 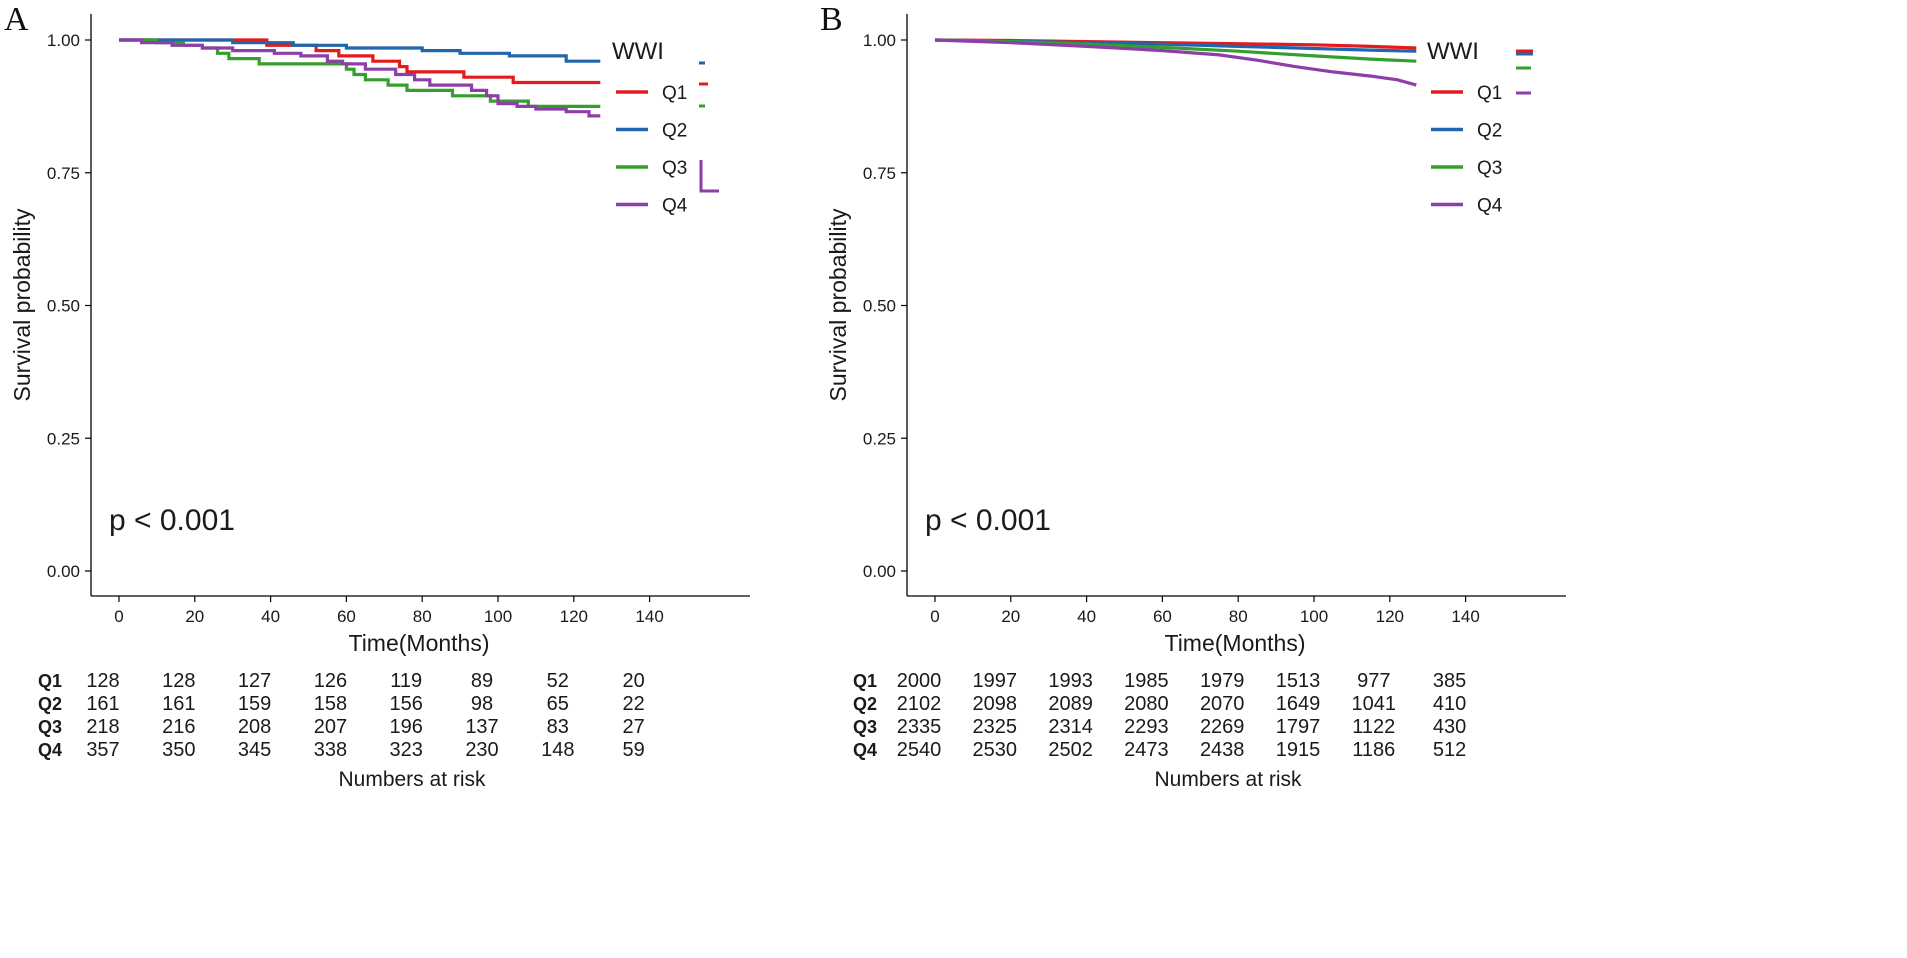 I want to click on risk-cell: 2000, so click(x=919, y=681).